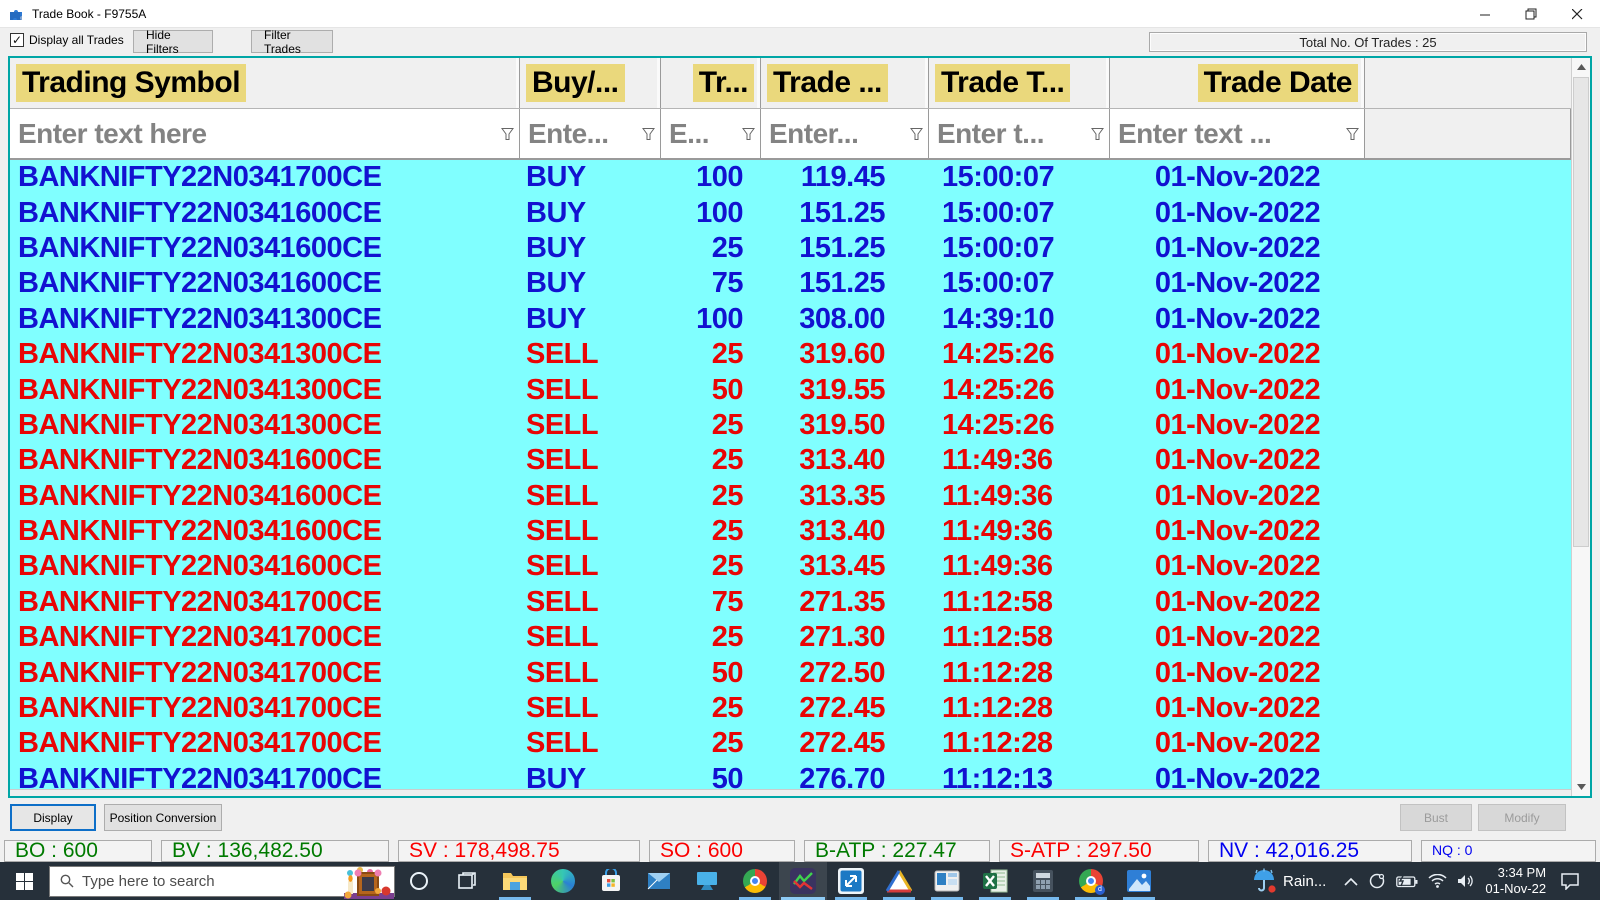 The image size is (1600, 900). Describe the element at coordinates (67, 40) in the screenshot. I see `display-all-trades-checkbox: ✓ Display all Trades` at that location.